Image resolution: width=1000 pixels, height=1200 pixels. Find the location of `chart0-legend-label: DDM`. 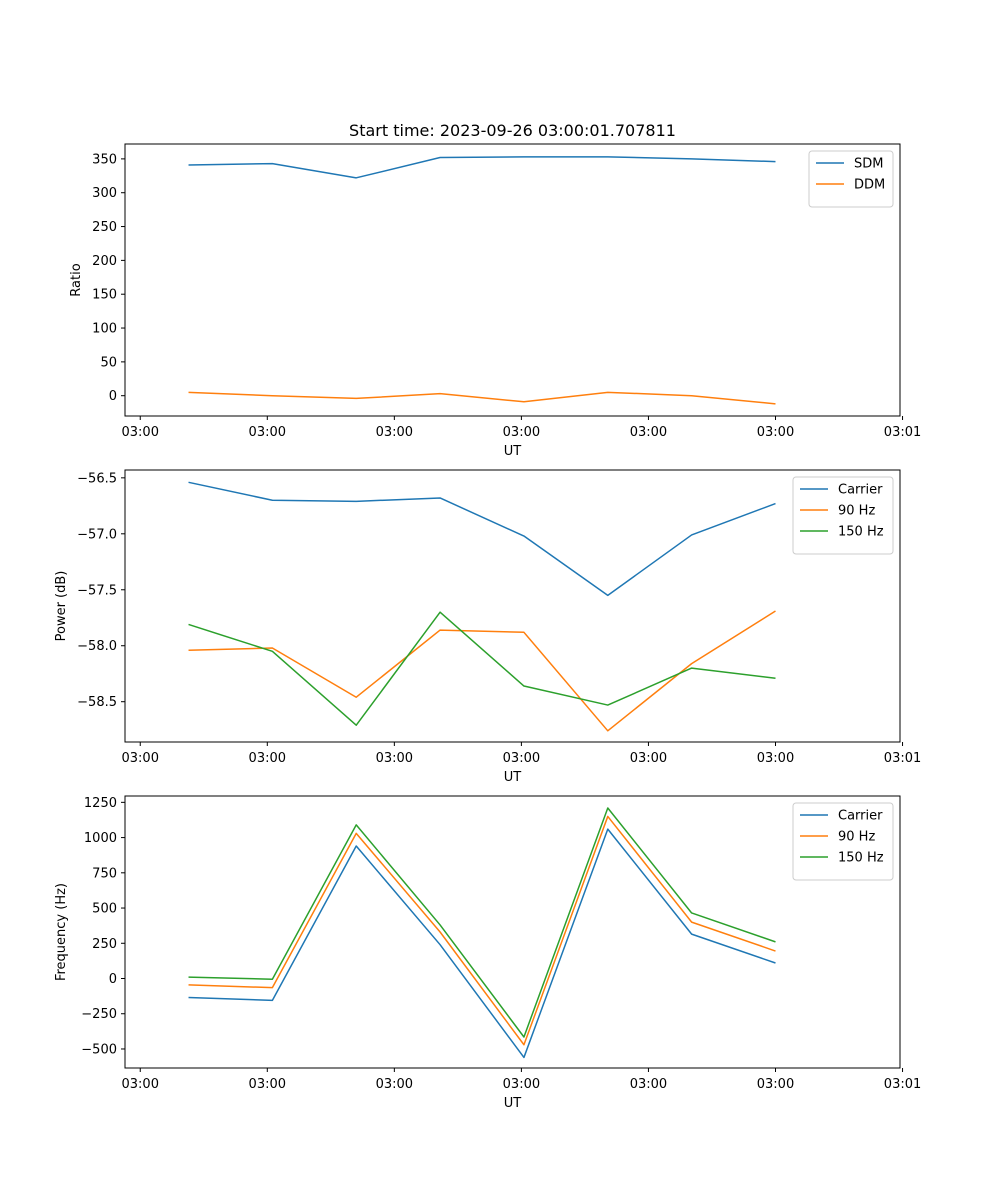

chart0-legend-label: DDM is located at coordinates (869, 185).